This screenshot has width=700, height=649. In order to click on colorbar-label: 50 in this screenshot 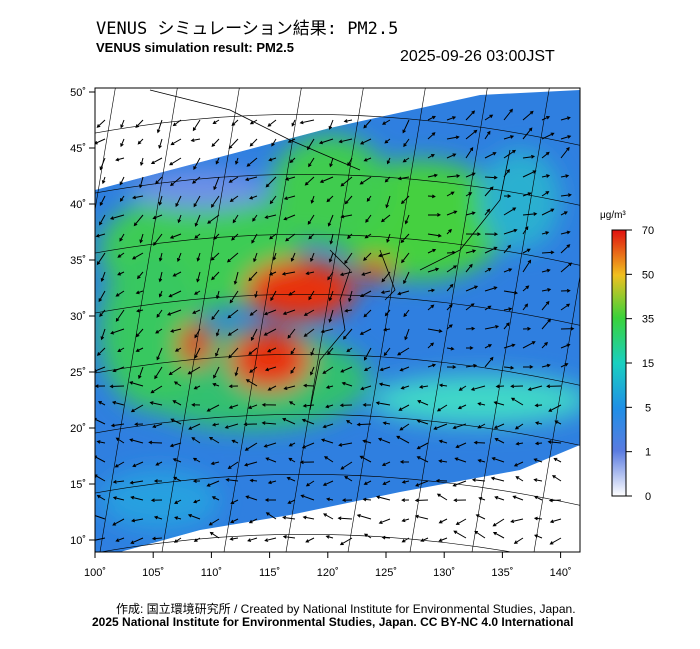, I will do `click(648, 275)`.